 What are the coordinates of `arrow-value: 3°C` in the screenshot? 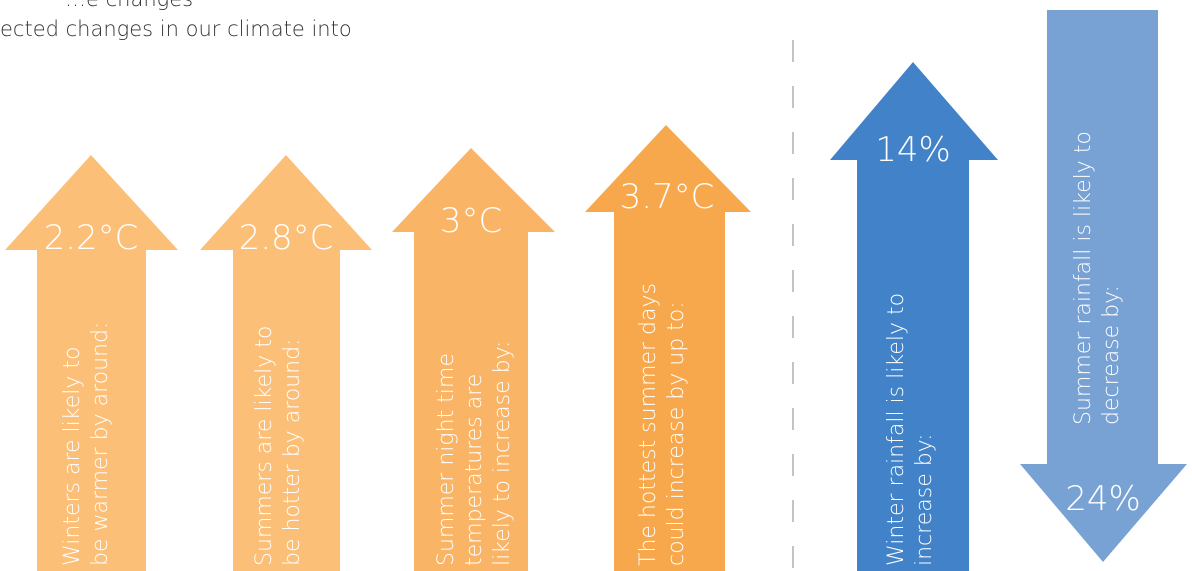 It's located at (471, 221).